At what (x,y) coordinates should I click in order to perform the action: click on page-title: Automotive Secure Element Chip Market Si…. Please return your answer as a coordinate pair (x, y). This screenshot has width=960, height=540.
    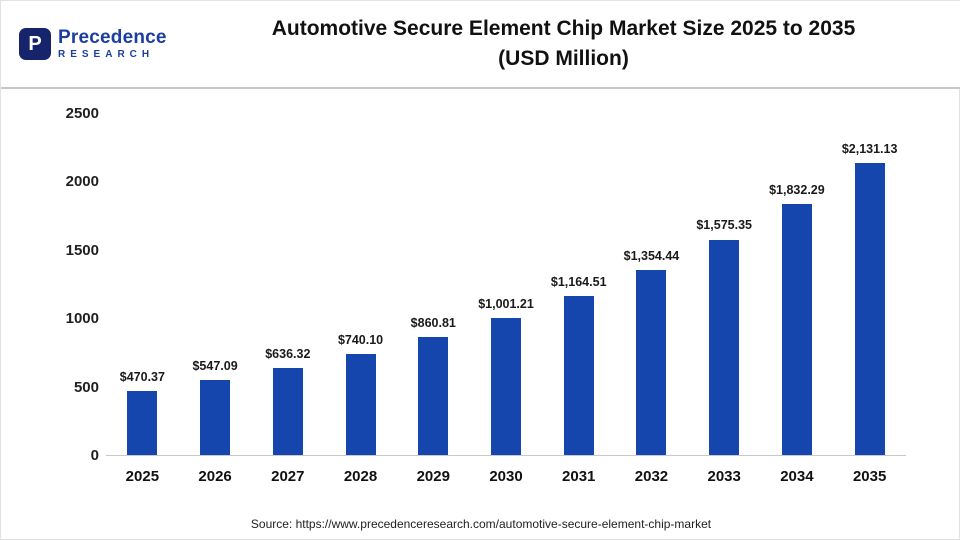
    Looking at the image, I should click on (578, 44).